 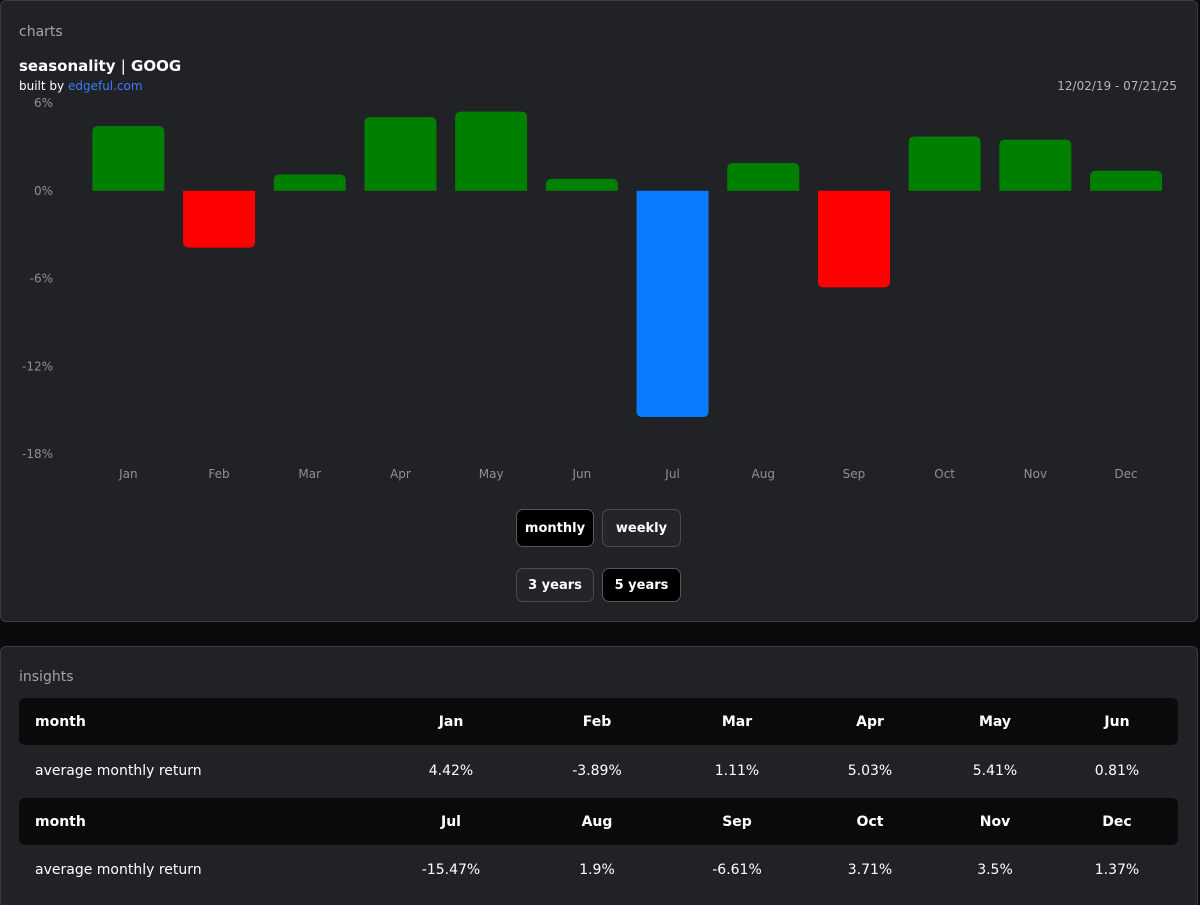 I want to click on month-cell: May, so click(x=995, y=721).